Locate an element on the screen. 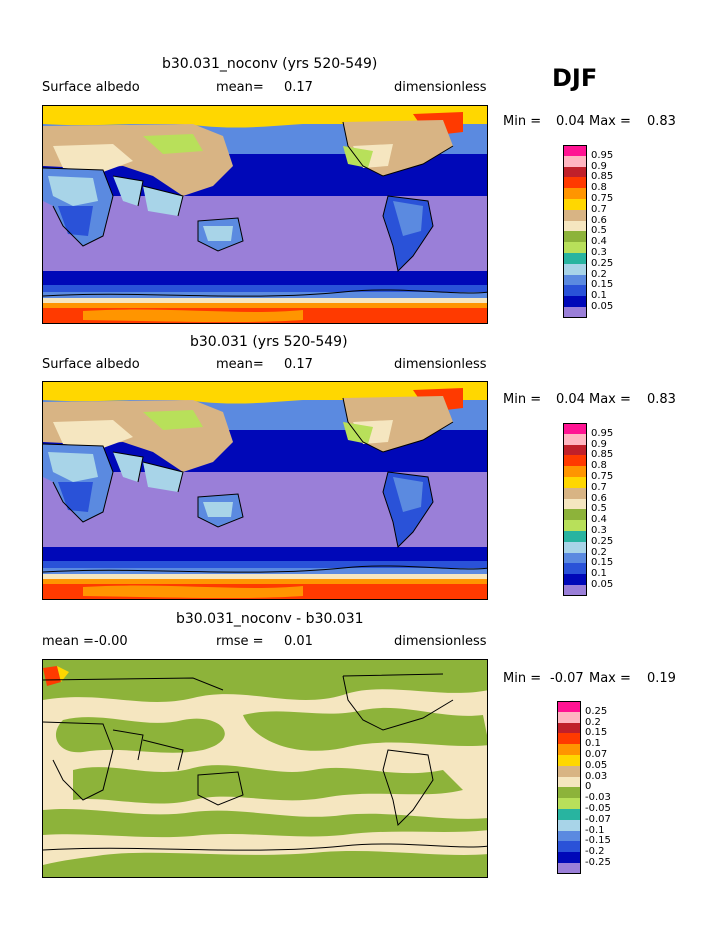 The height and width of the screenshot is (935, 723). panel-1-mean-value: 0.17 is located at coordinates (298, 87).